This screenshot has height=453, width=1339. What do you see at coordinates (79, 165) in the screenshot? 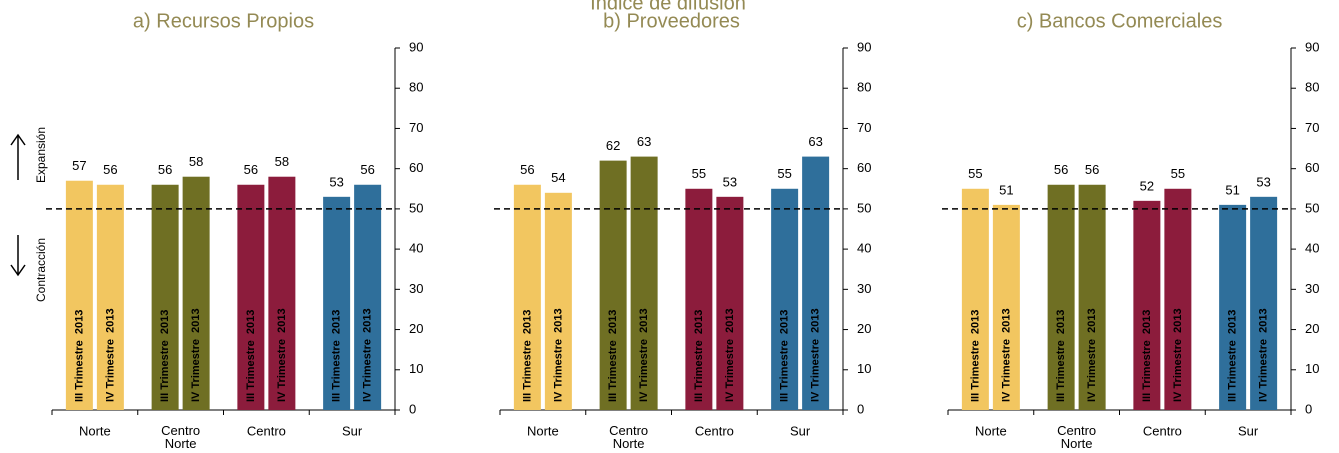
I see `value-label: 57` at bounding box center [79, 165].